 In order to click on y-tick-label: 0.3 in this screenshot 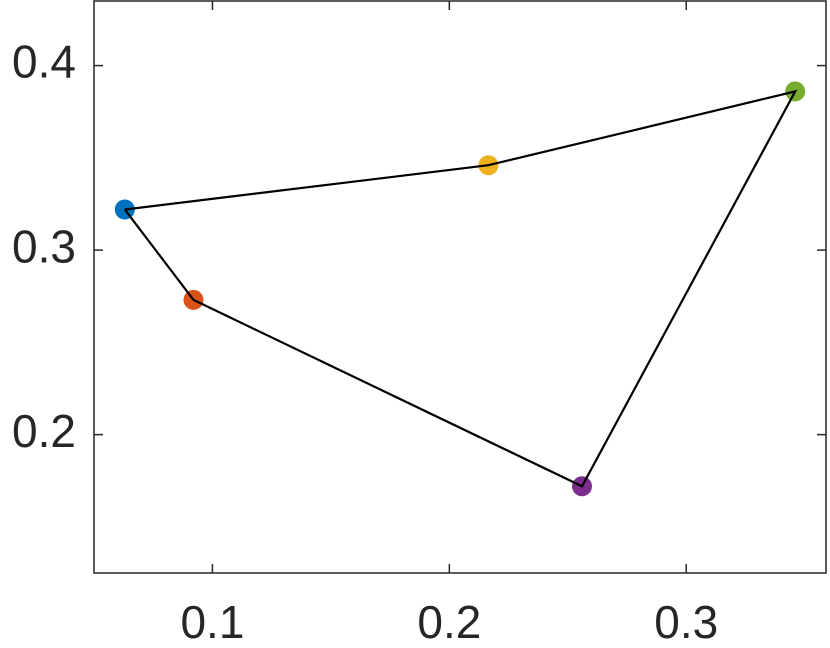, I will do `click(44, 246)`.